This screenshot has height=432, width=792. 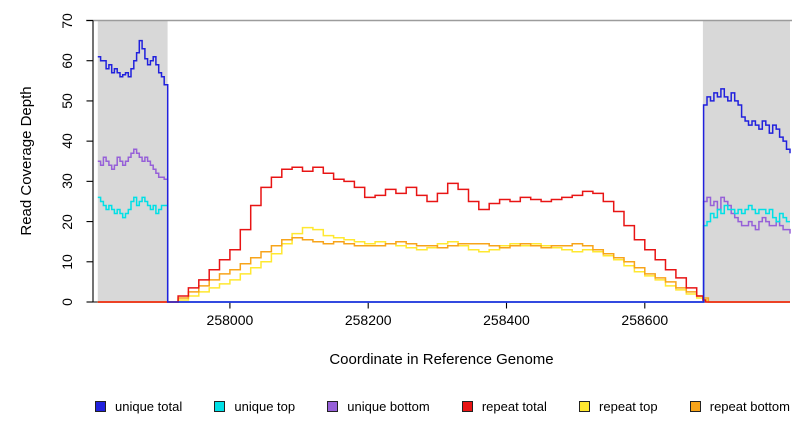 What do you see at coordinates (149, 406) in the screenshot?
I see `legend-label: unique total` at bounding box center [149, 406].